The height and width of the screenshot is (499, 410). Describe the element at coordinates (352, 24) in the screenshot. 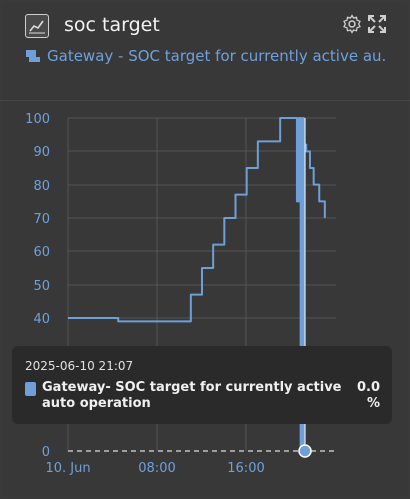

I see `gear-icon` at that location.